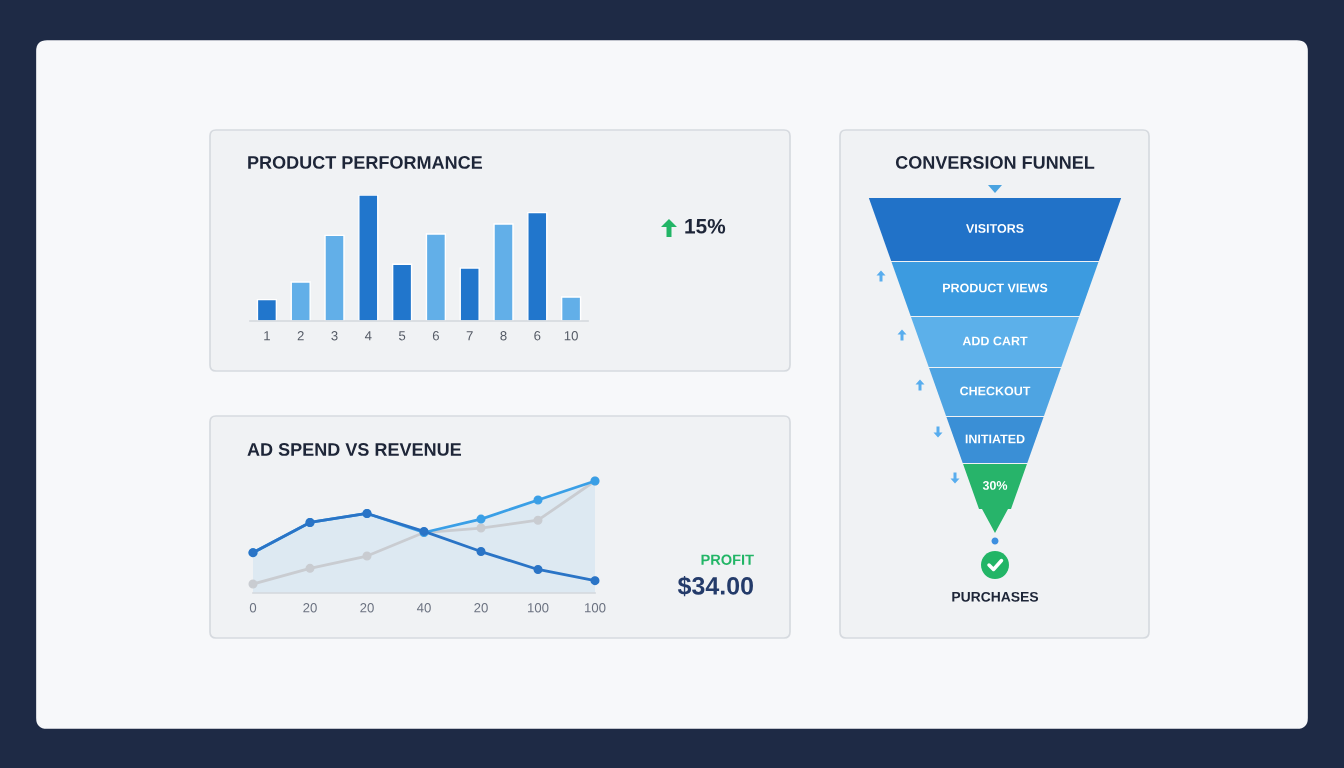 Image resolution: width=1344 pixels, height=768 pixels. I want to click on category-label: CHECKOUT, so click(995, 391).